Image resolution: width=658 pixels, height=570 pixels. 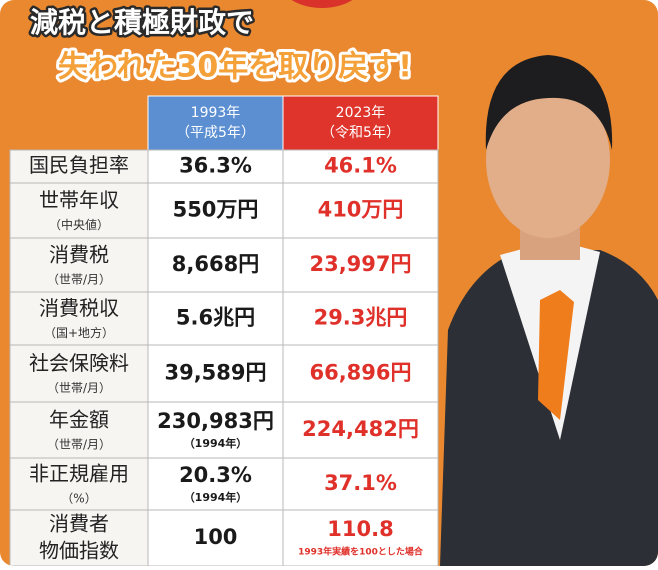 I want to click on row-label: 消費者, so click(x=79, y=524).